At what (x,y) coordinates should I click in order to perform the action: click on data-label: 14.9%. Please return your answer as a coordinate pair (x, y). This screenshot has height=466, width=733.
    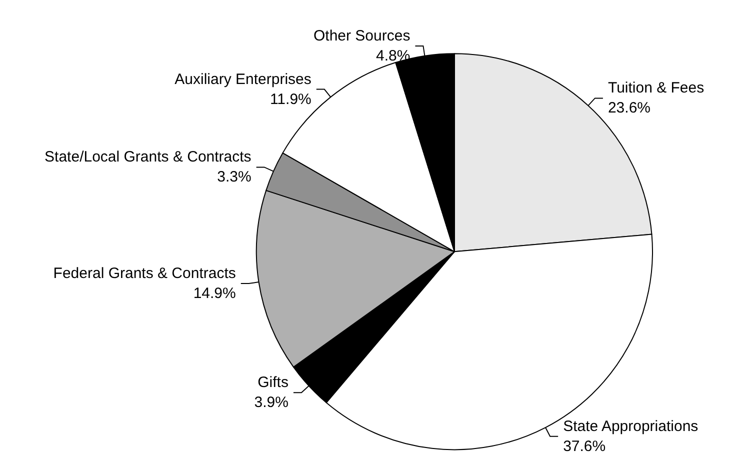
    Looking at the image, I should click on (214, 293).